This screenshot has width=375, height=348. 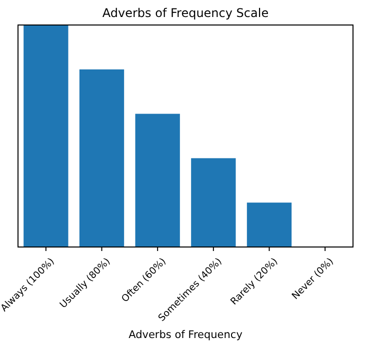 I want to click on chart-title: Adverbs of Frequency Scale, so click(x=185, y=13).